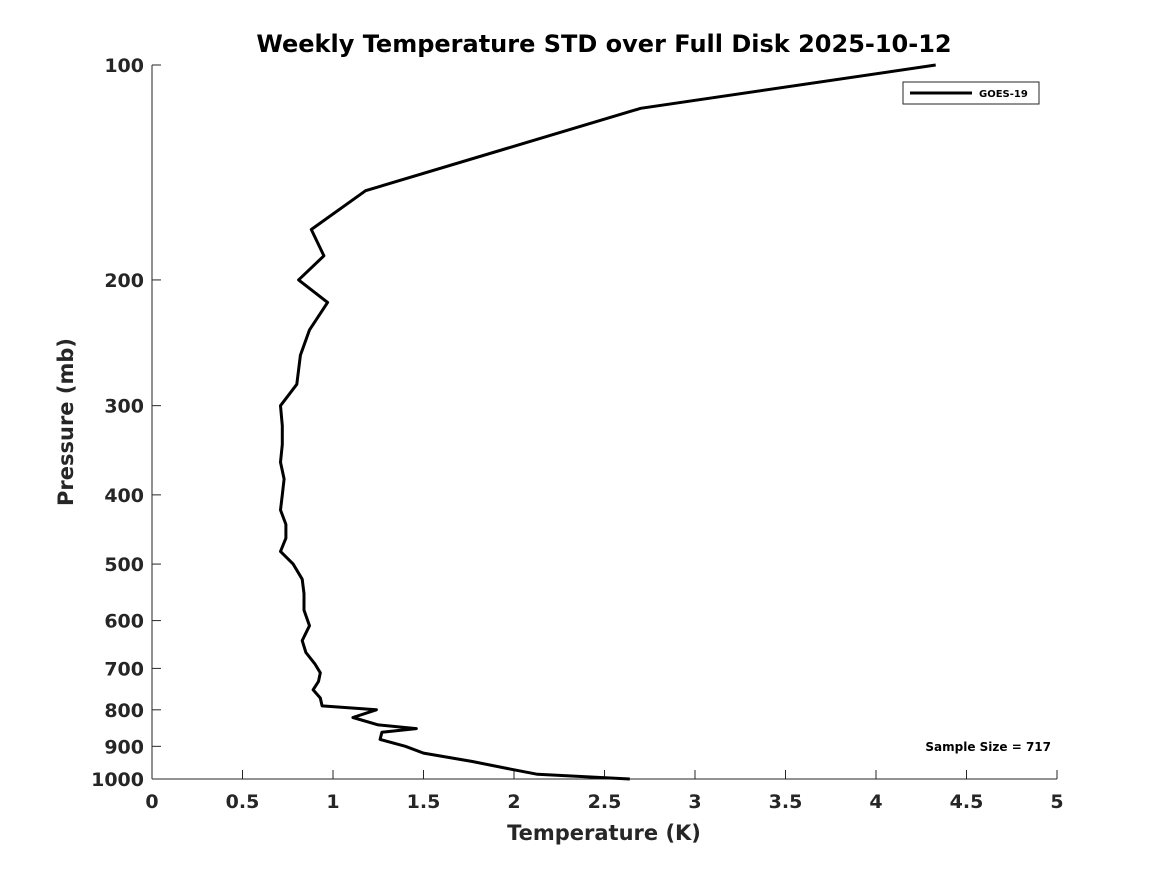 This screenshot has height=875, width=1167. Describe the element at coordinates (332, 802) in the screenshot. I see `x-tick-label: 1` at that location.